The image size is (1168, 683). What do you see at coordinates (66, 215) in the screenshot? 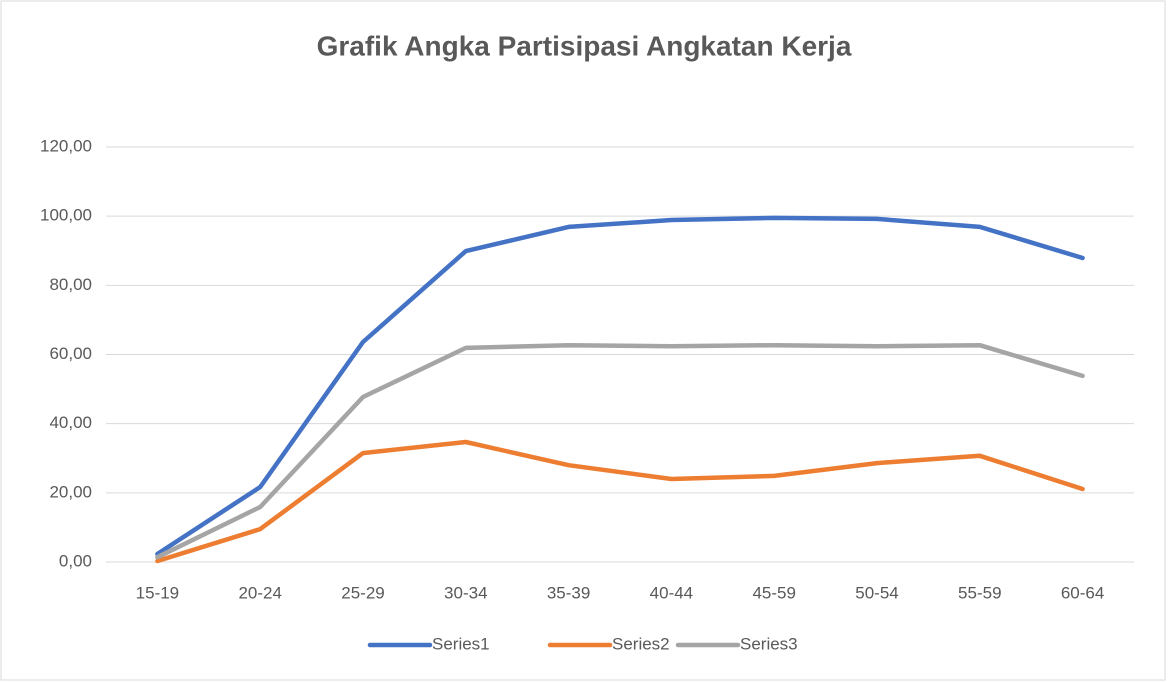
I see `y-tick-label: 100,00` at bounding box center [66, 215].